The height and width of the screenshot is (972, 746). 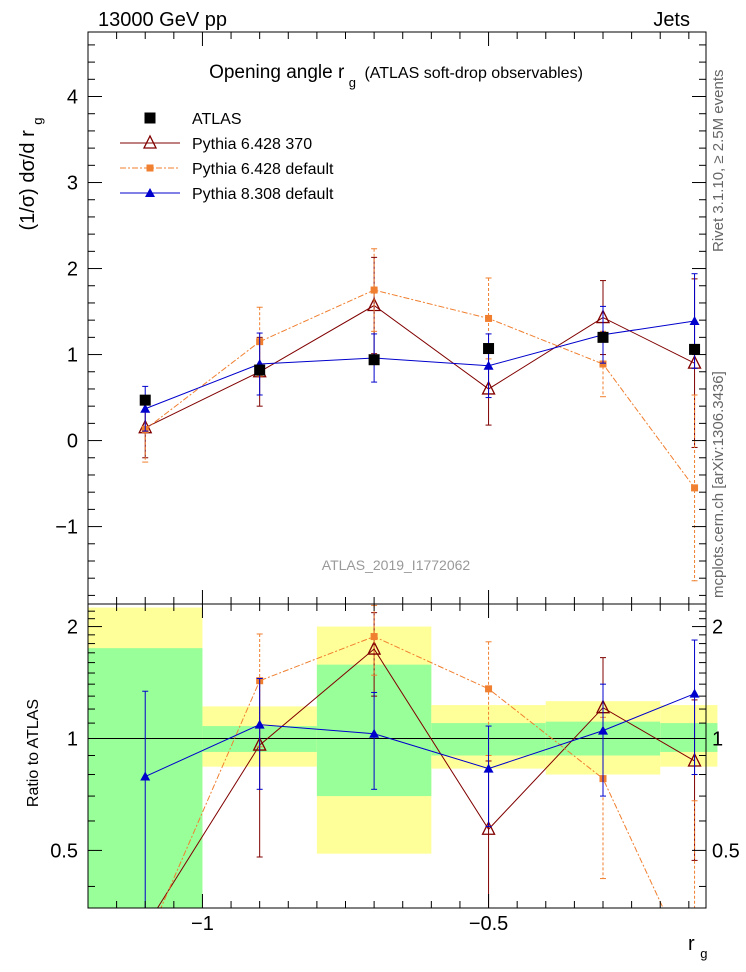 I want to click on x-axis-label: r g, so click(x=697, y=947).